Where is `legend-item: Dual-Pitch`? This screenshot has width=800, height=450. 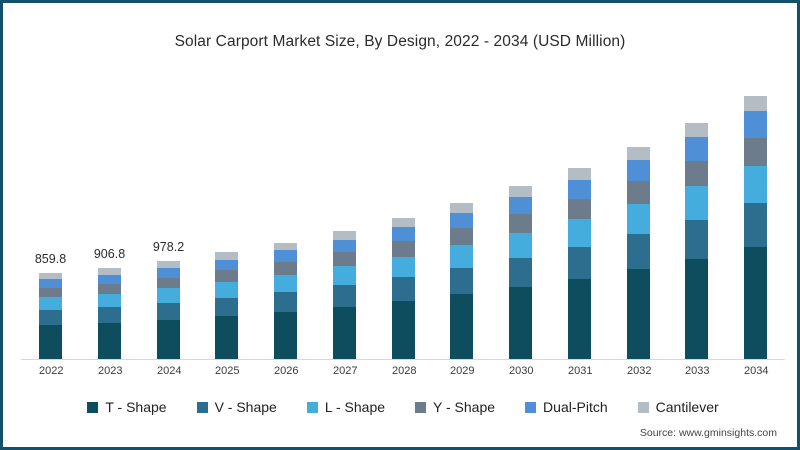
legend-item: Dual-Pitch is located at coordinates (566, 407).